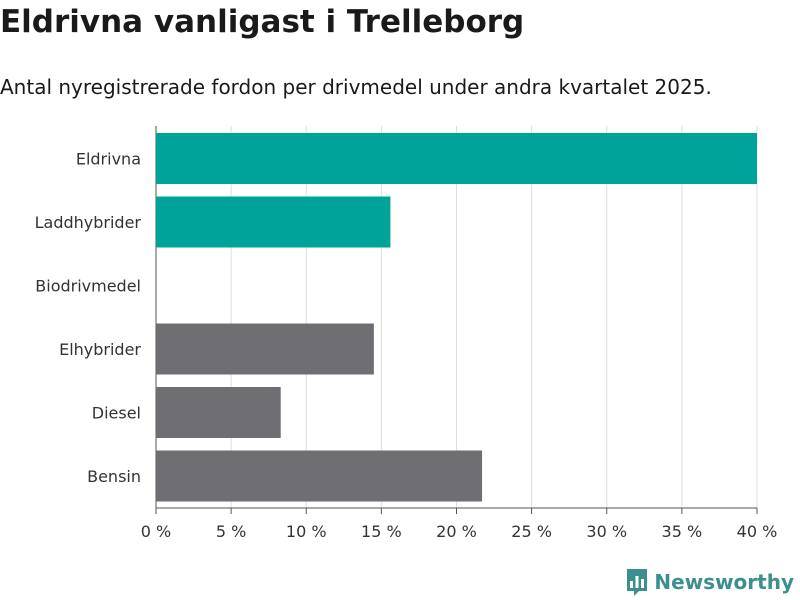  I want to click on x-tick-label: 40 %, so click(757, 531).